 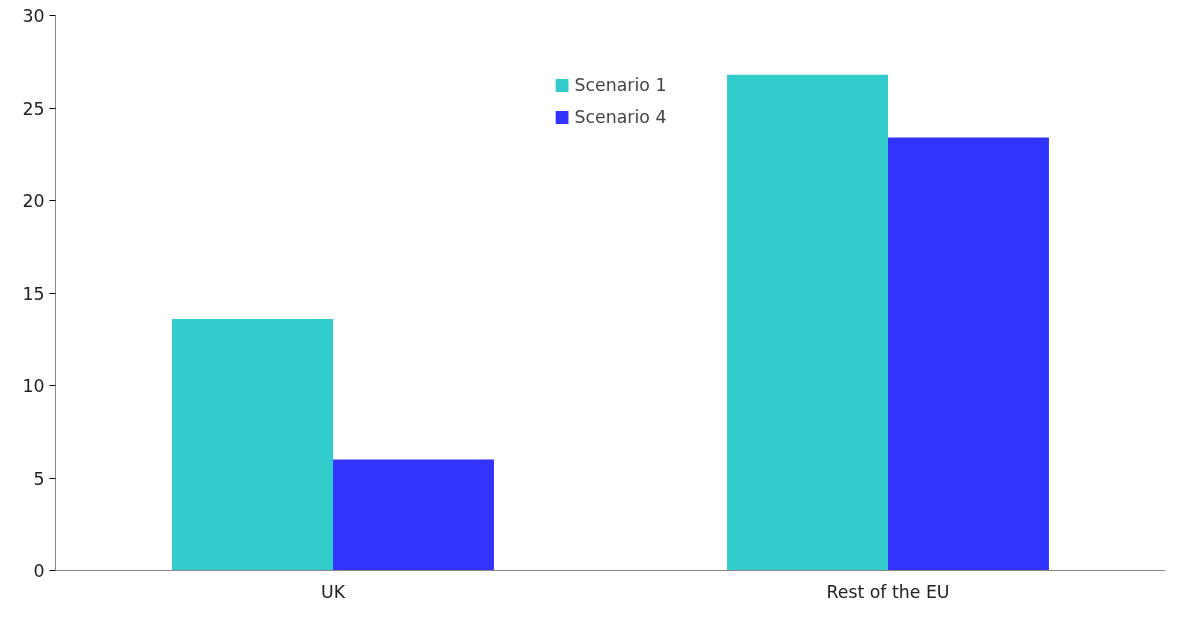 I want to click on x-tick-label: UK, so click(x=333, y=591).